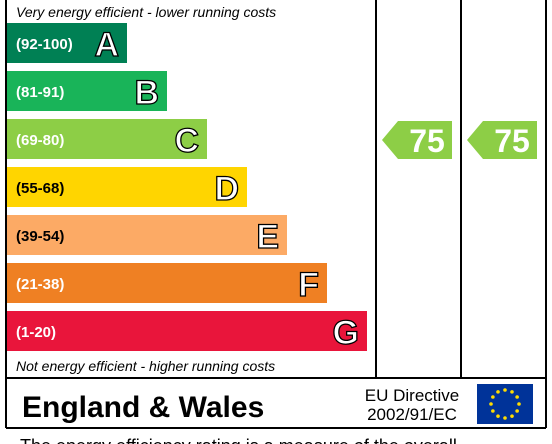  I want to click on band-range: (21-38), so click(40, 284).